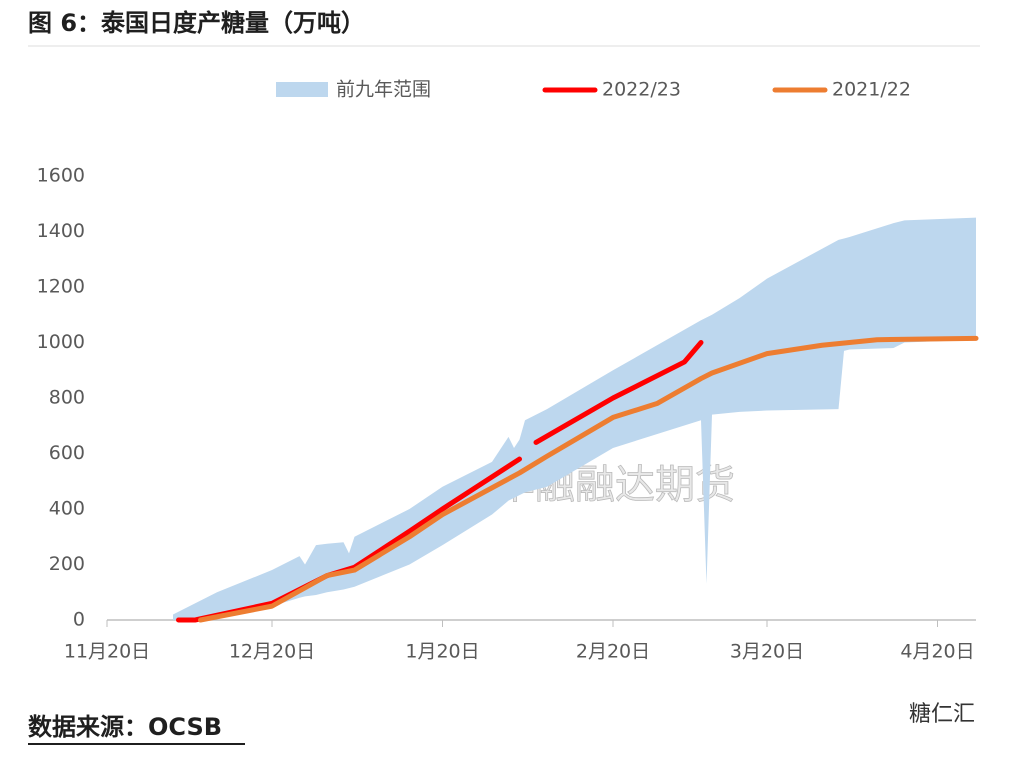 Image resolution: width=1009 pixels, height=757 pixels. I want to click on x-tick-label: 4月20日, so click(937, 652).